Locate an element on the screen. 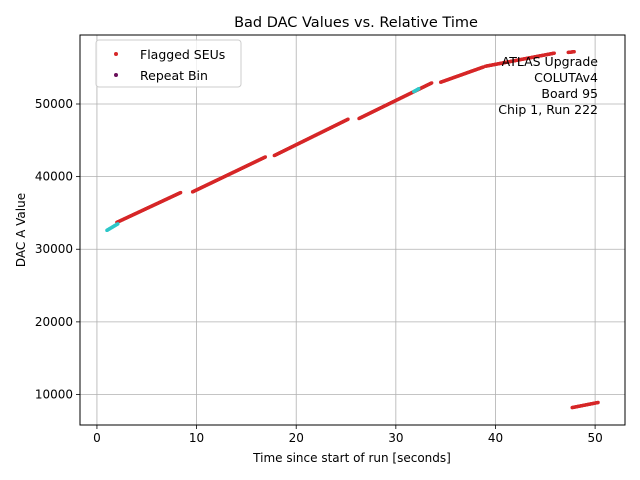  legend-label-repeat: Repeat Bin is located at coordinates (174, 75).